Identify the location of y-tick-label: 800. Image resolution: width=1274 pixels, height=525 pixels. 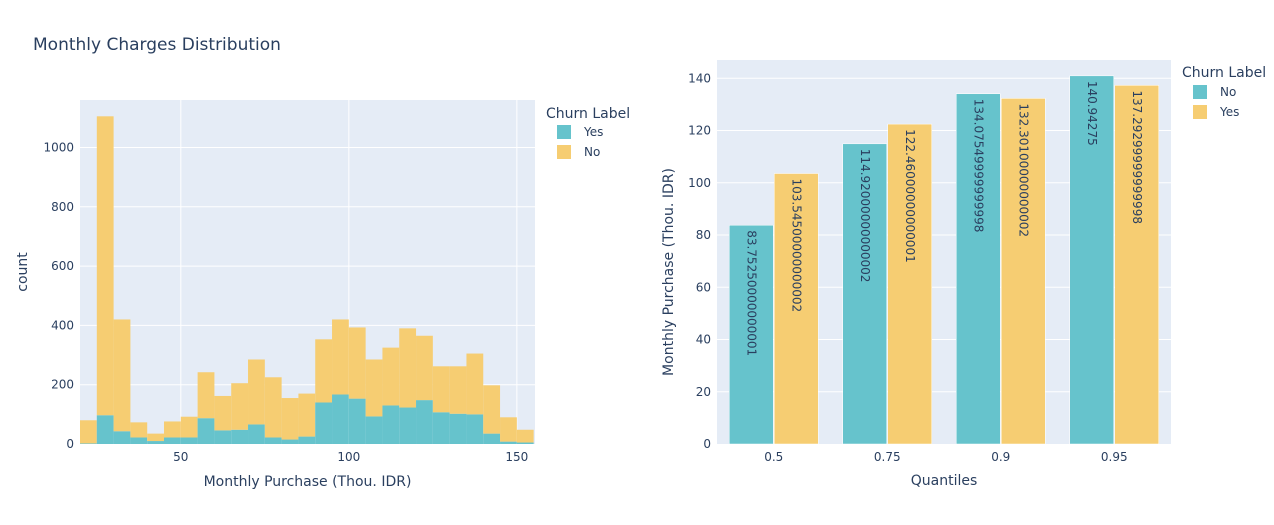
(62, 207).